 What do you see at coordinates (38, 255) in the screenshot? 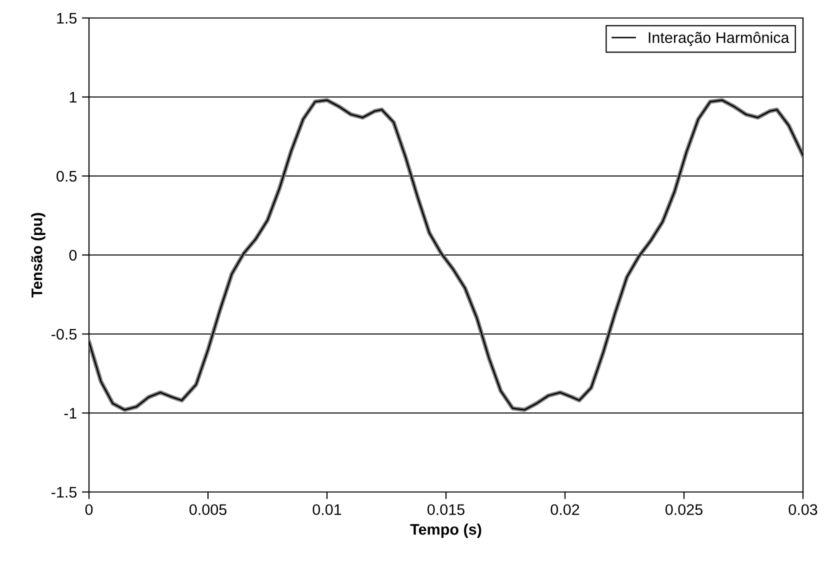
I see `y-axis-title: Tensão (pu)` at bounding box center [38, 255].